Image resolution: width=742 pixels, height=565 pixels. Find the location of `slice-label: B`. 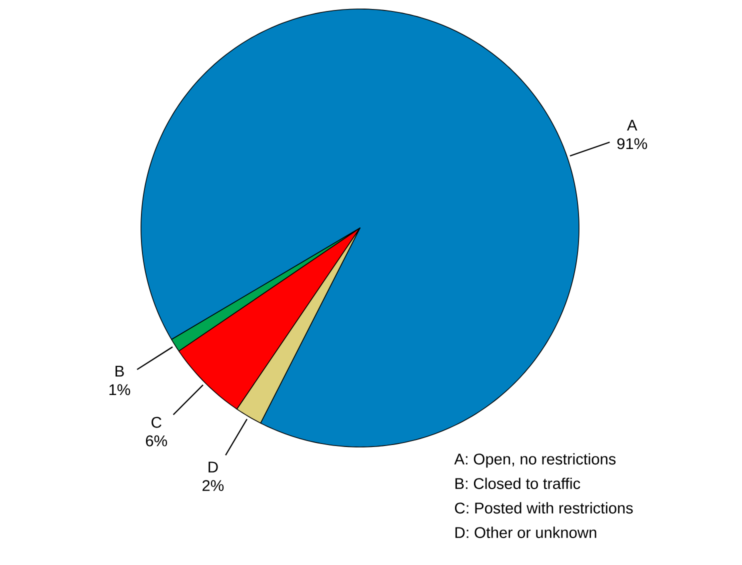

slice-label: B is located at coordinates (120, 371).